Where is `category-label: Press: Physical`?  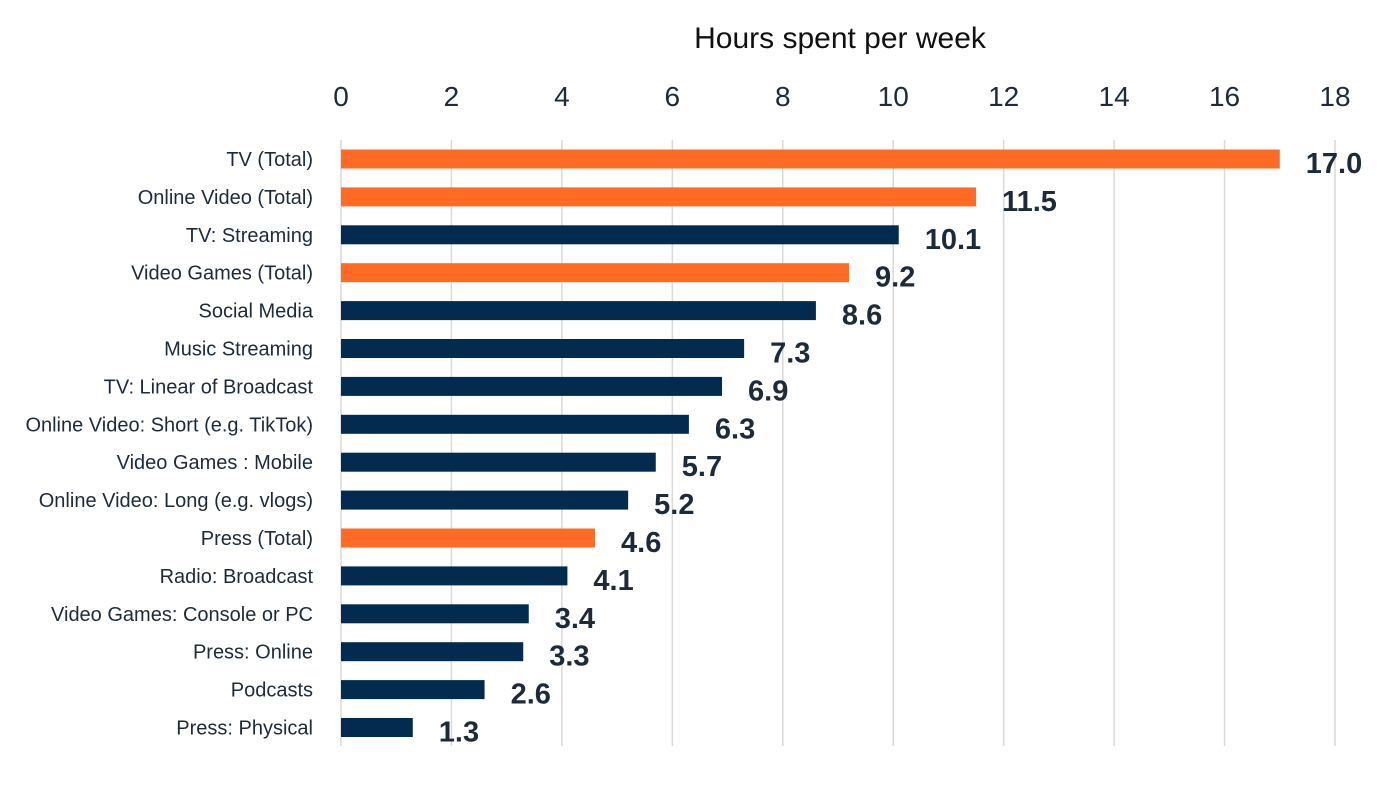 category-label: Press: Physical is located at coordinates (244, 729).